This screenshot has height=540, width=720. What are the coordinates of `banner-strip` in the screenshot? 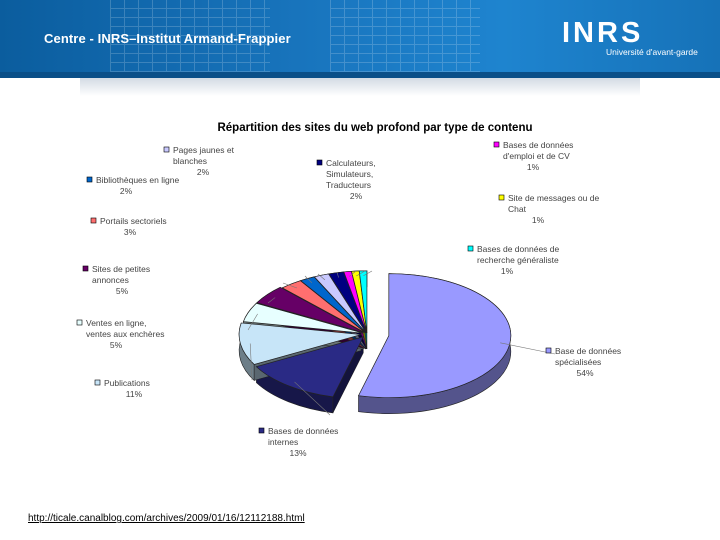 It's located at (360, 75).